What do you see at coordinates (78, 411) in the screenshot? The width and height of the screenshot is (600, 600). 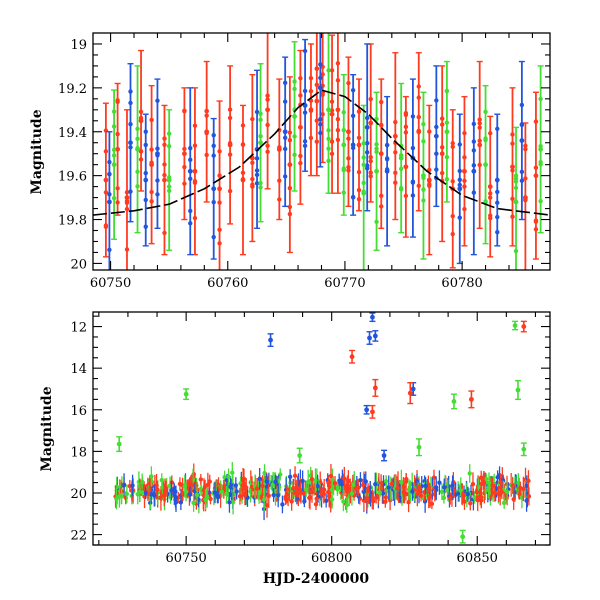 I see `y-tick-label: 16` at bounding box center [78, 411].